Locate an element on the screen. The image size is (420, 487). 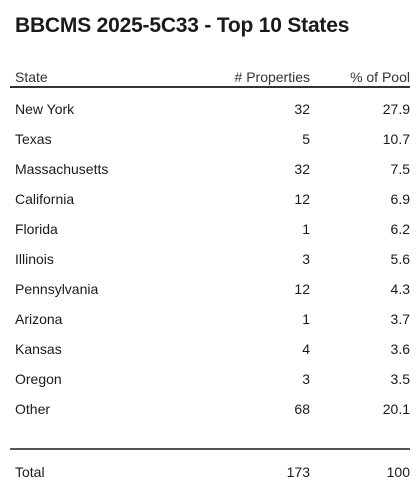
pool-cell: 10.7 is located at coordinates (396, 139).